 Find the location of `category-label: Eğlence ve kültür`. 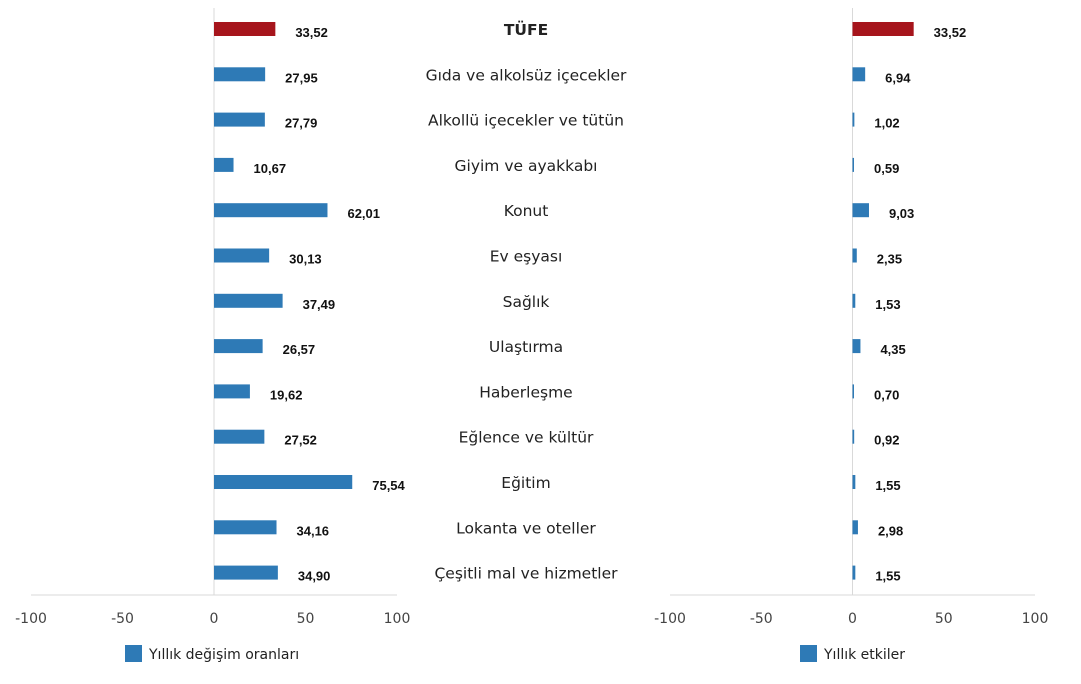

category-label: Eğlence ve kültür is located at coordinates (526, 438).